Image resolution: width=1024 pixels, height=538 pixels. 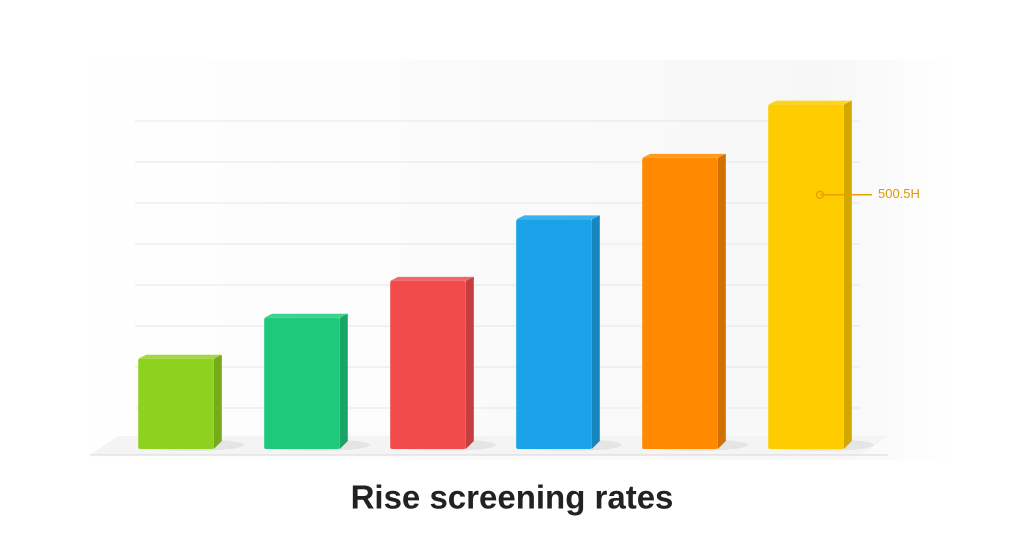 I want to click on annotation-label: 500.5H, so click(x=899, y=193).